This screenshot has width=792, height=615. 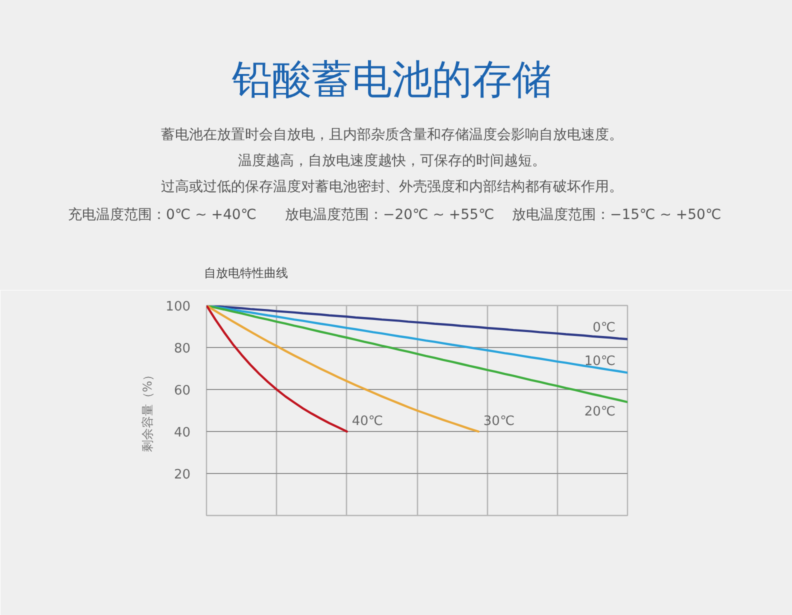 I want to click on y-tick-label: 80, so click(x=182, y=349).